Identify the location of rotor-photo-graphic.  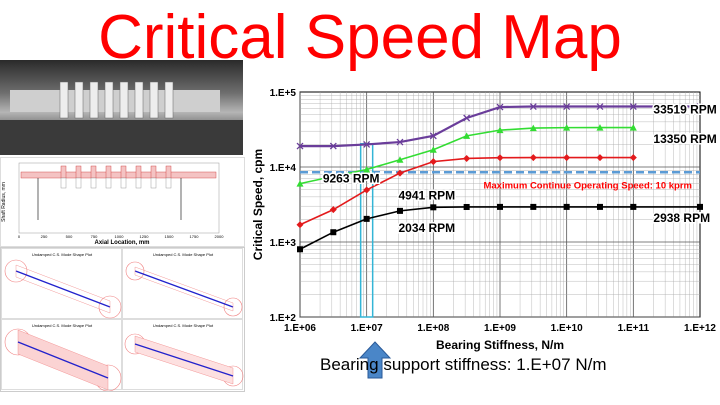
(121, 118).